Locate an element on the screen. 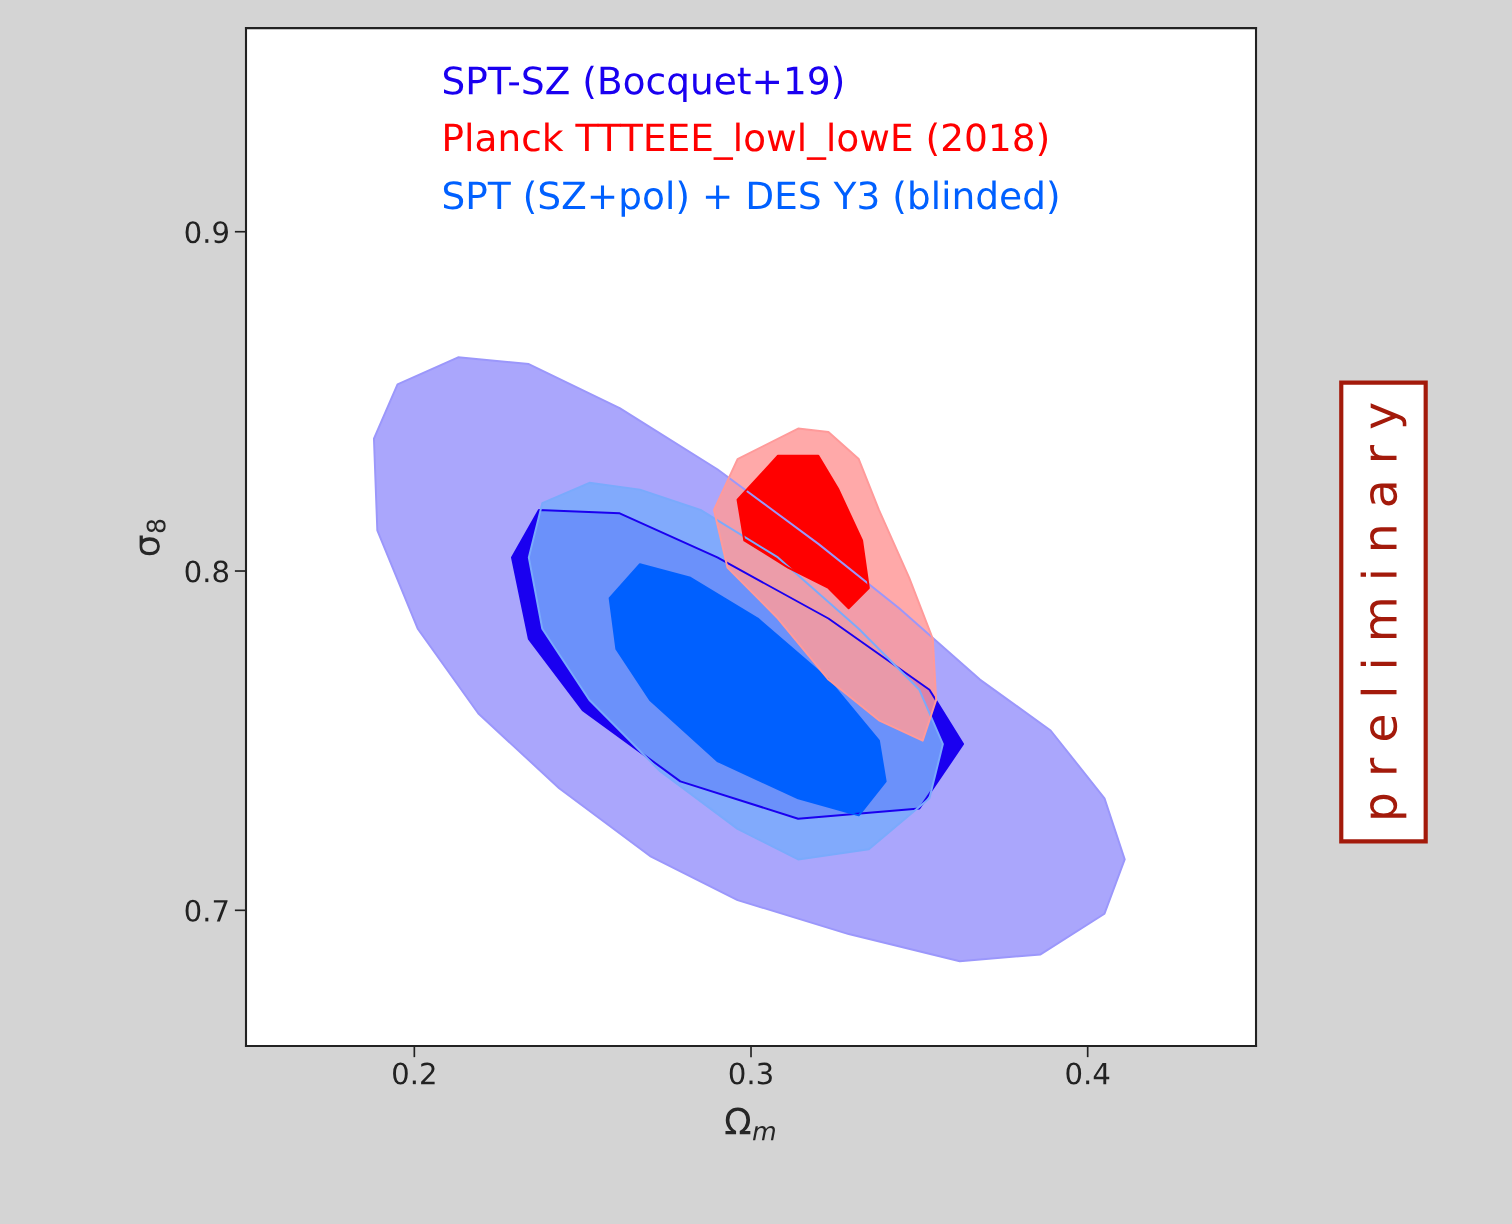  text: SPT (SZ+pol) + DES Y3 (blinded) is located at coordinates (750, 198).